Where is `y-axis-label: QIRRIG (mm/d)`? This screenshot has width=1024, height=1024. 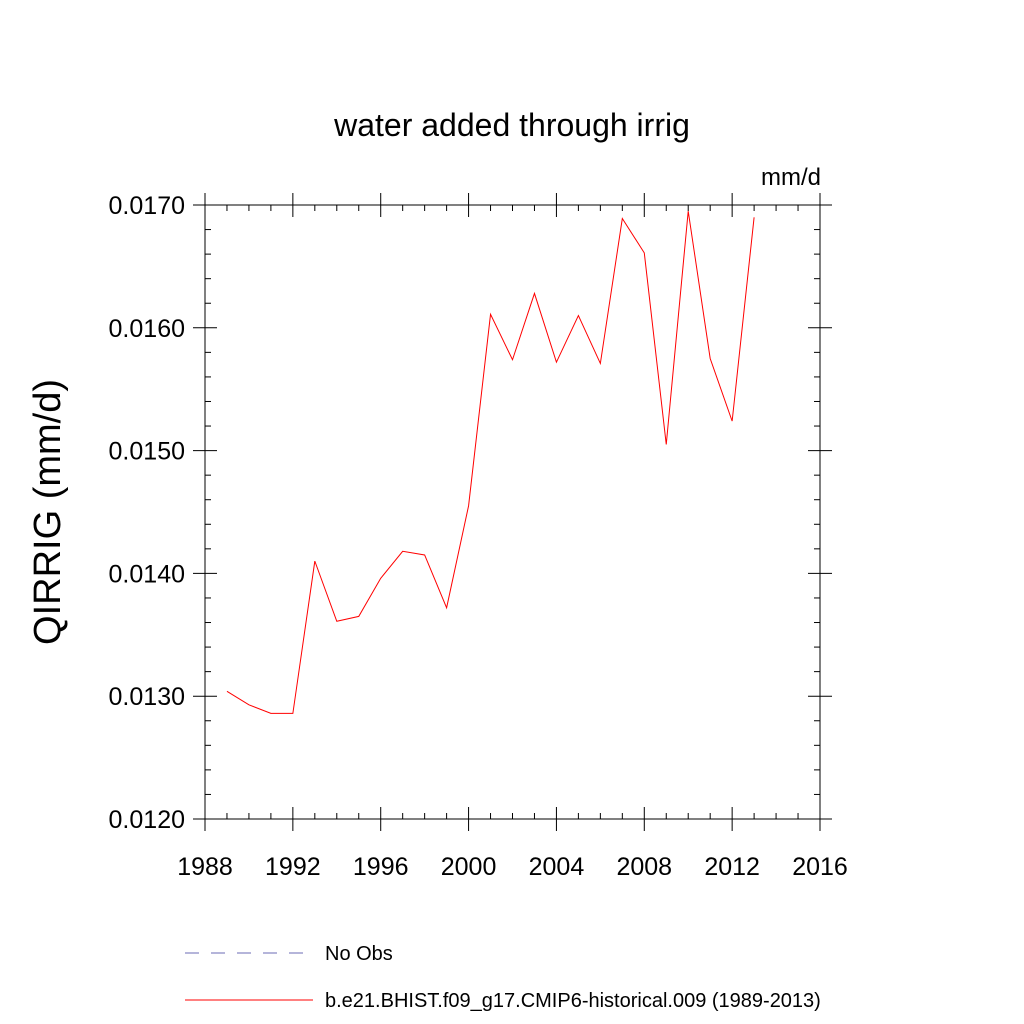 y-axis-label: QIRRIG (mm/d) is located at coordinates (48, 512).